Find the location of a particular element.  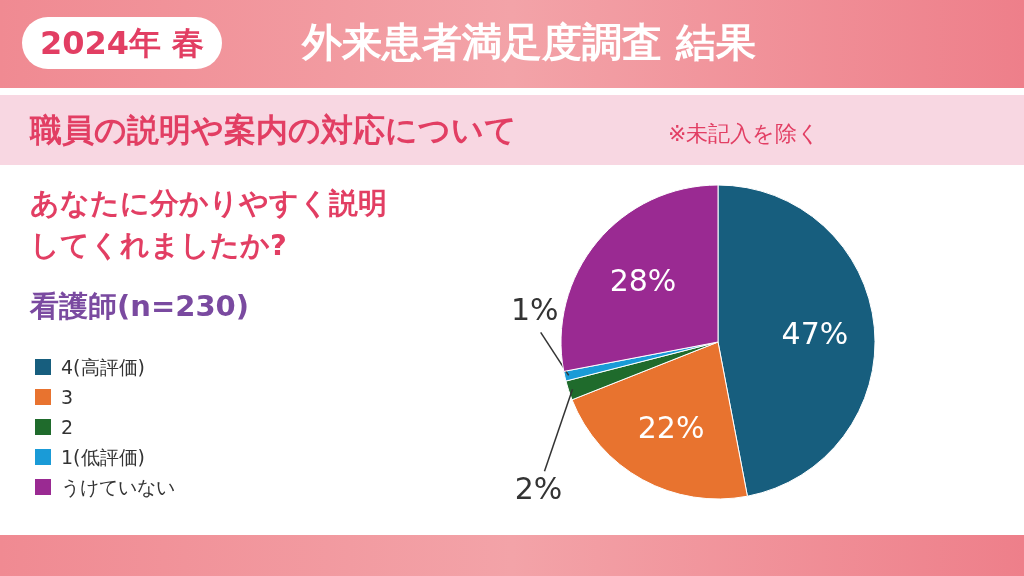

chart-subtitle: 職員の説明や案内の対応について is located at coordinates (273, 130).